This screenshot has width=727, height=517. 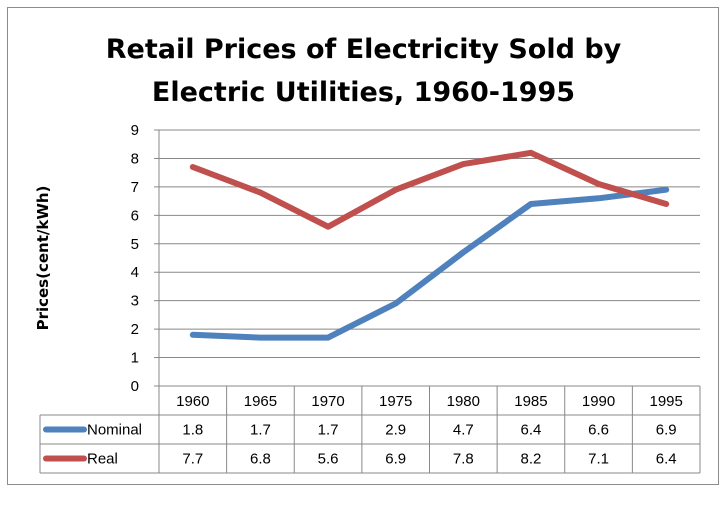 What do you see at coordinates (395, 430) in the screenshot?
I see `table-value: 2.9` at bounding box center [395, 430].